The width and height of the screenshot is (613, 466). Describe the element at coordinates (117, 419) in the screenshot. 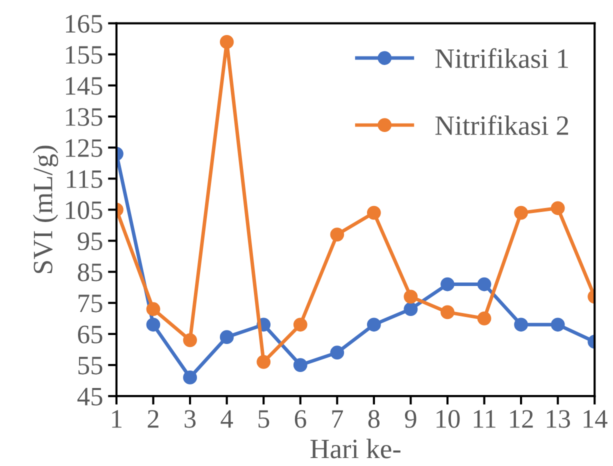

I see `x-tick-label: 1` at that location.